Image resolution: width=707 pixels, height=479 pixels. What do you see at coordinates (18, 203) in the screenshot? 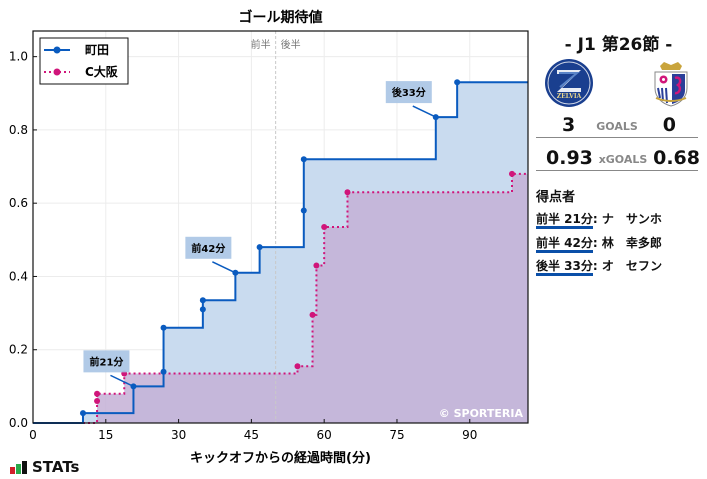
I see `y-tick-label: 0.6` at bounding box center [18, 203].